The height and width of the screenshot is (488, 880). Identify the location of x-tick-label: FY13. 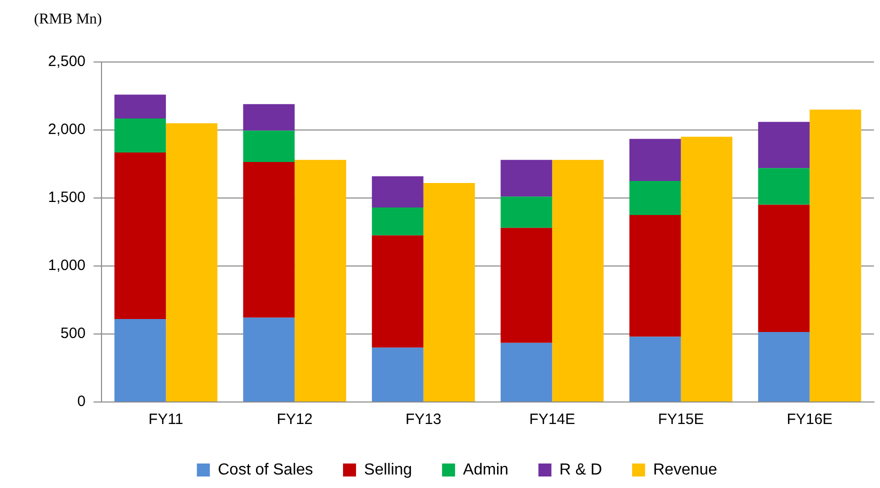
(423, 419).